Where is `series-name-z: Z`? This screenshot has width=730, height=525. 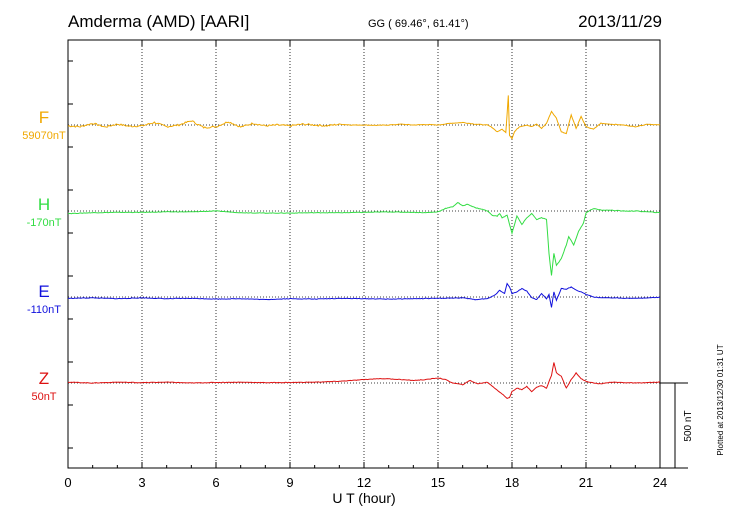
series-name-z: Z is located at coordinates (44, 378).